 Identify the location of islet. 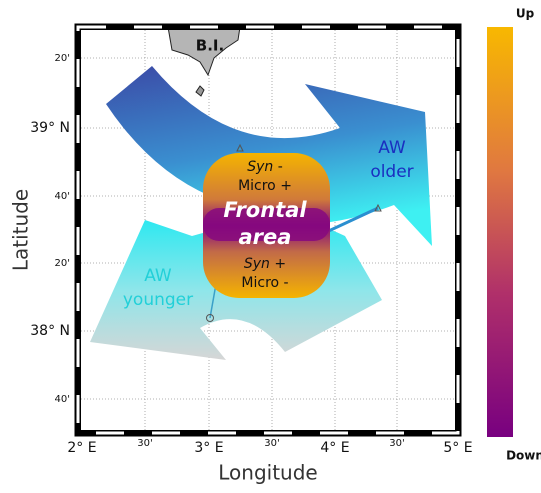
(200, 91).